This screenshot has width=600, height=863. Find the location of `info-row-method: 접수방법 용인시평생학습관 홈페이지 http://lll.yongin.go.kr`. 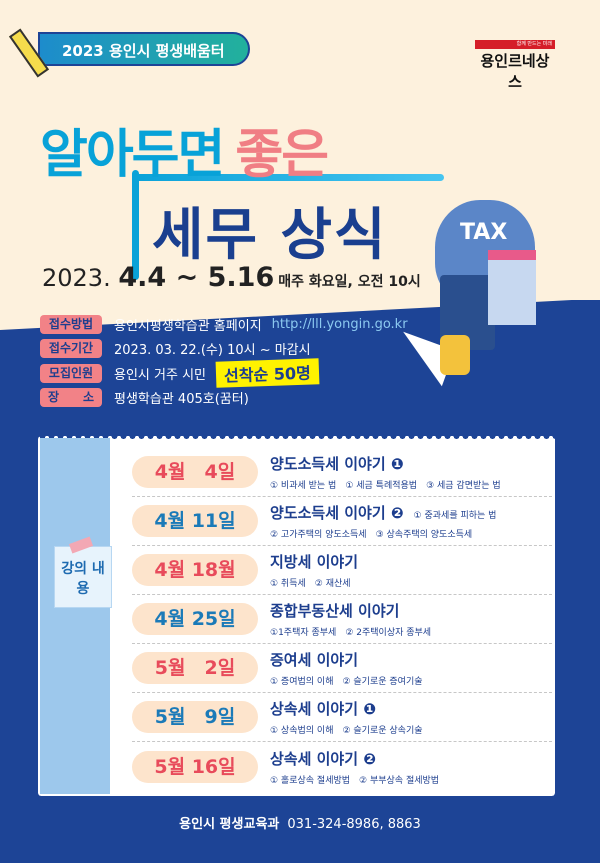

info-row-method: 접수방법 용인시평생학습관 홈페이지 http://lll.yongin.go.kr is located at coordinates (224, 324).